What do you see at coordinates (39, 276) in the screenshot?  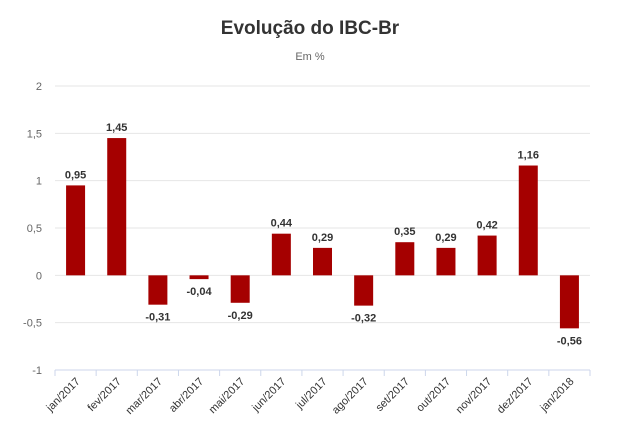 I see `y-tick-label: 0` at bounding box center [39, 276].